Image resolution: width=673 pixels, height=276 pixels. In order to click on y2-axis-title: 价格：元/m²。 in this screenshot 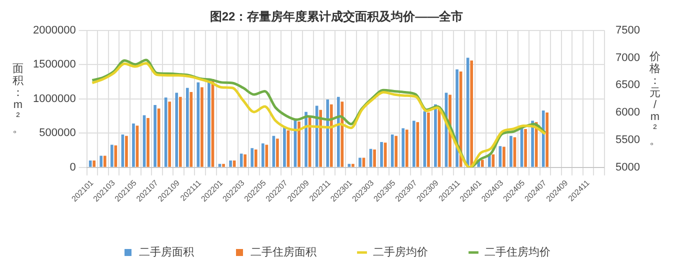, I will do `click(654, 98)`.